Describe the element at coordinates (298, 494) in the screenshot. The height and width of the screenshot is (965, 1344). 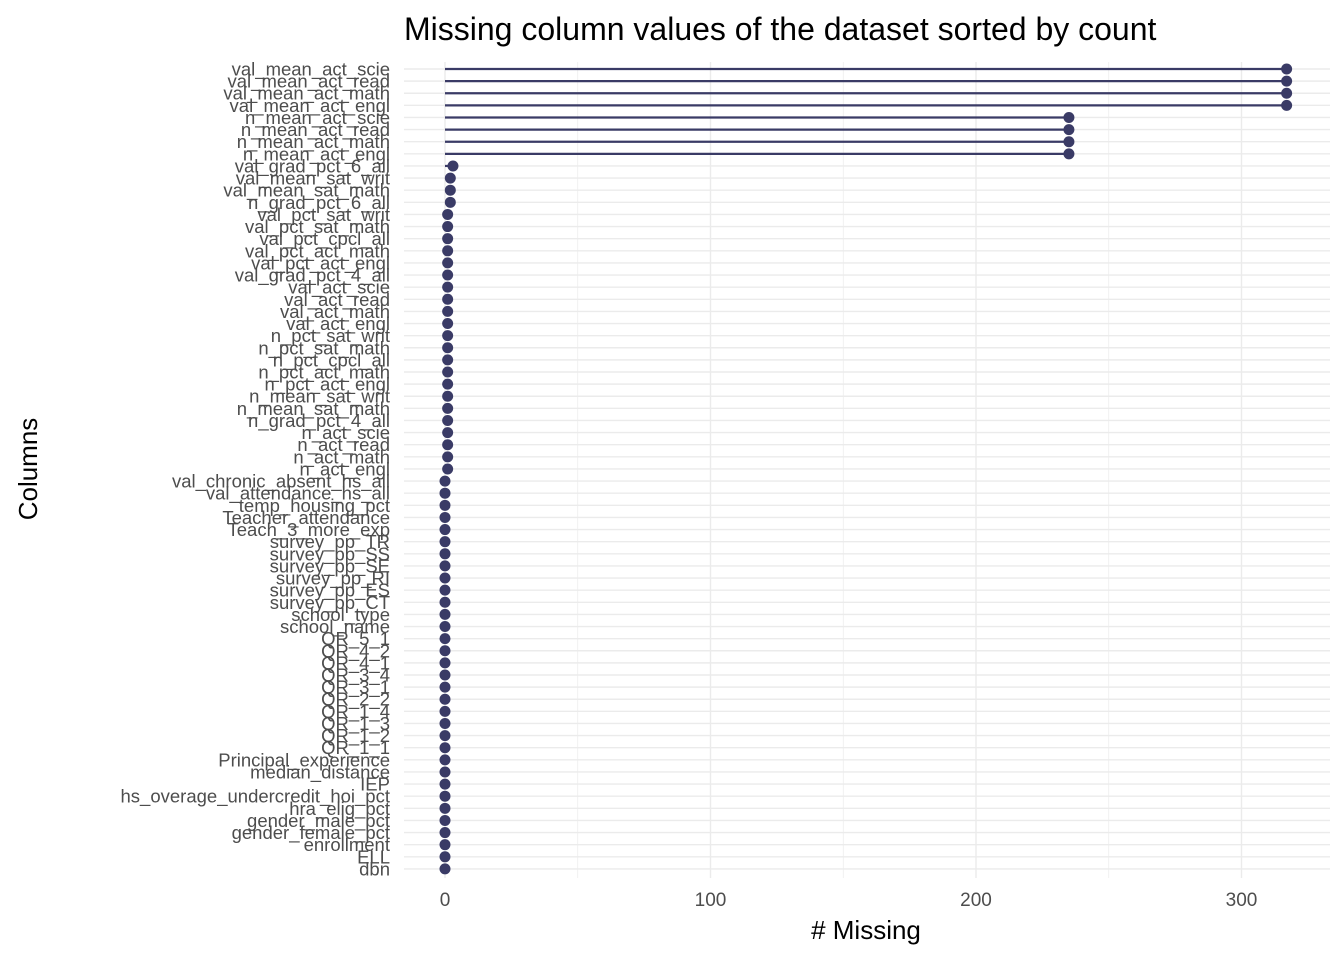
I see `y-tick-label: val_attendance_hs_all` at that location.